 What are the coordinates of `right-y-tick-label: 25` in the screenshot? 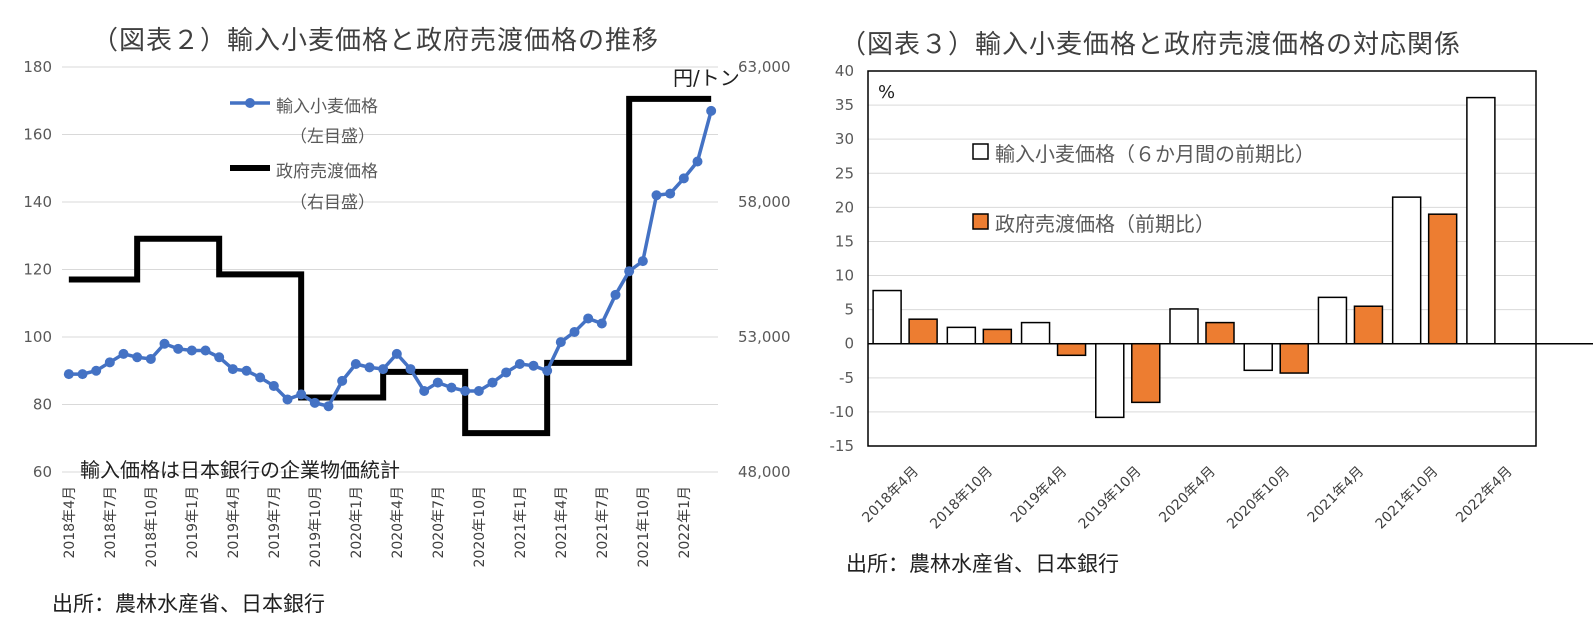 It's located at (844, 173).